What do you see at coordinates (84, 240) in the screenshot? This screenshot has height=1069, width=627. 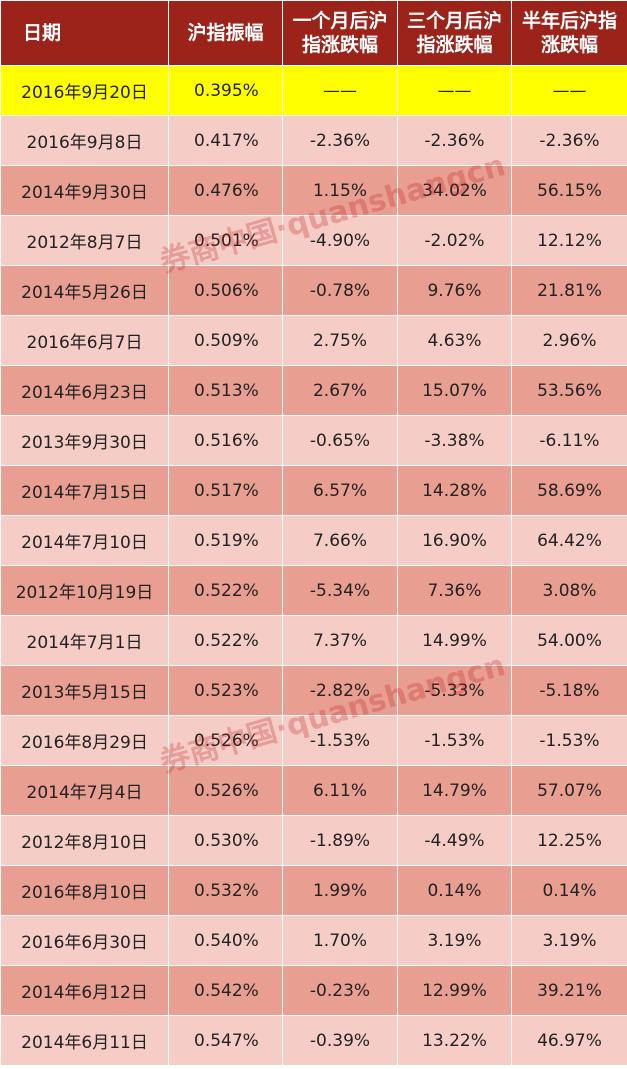 I see `date-cell: 2012年8月7日` at bounding box center [84, 240].